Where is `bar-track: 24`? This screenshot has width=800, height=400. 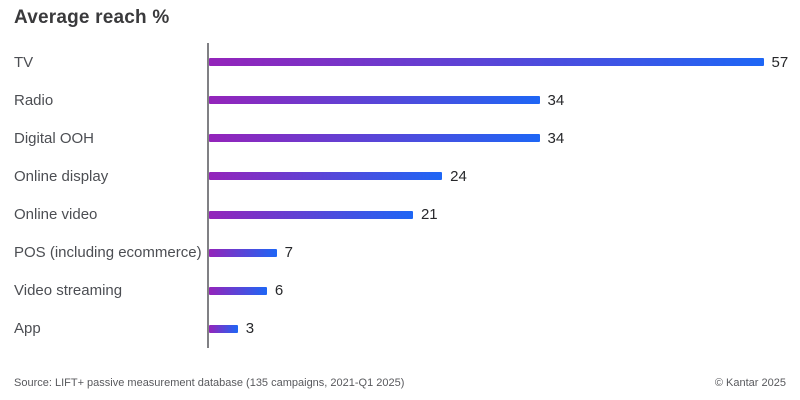 bar-track: 24 is located at coordinates (486, 176).